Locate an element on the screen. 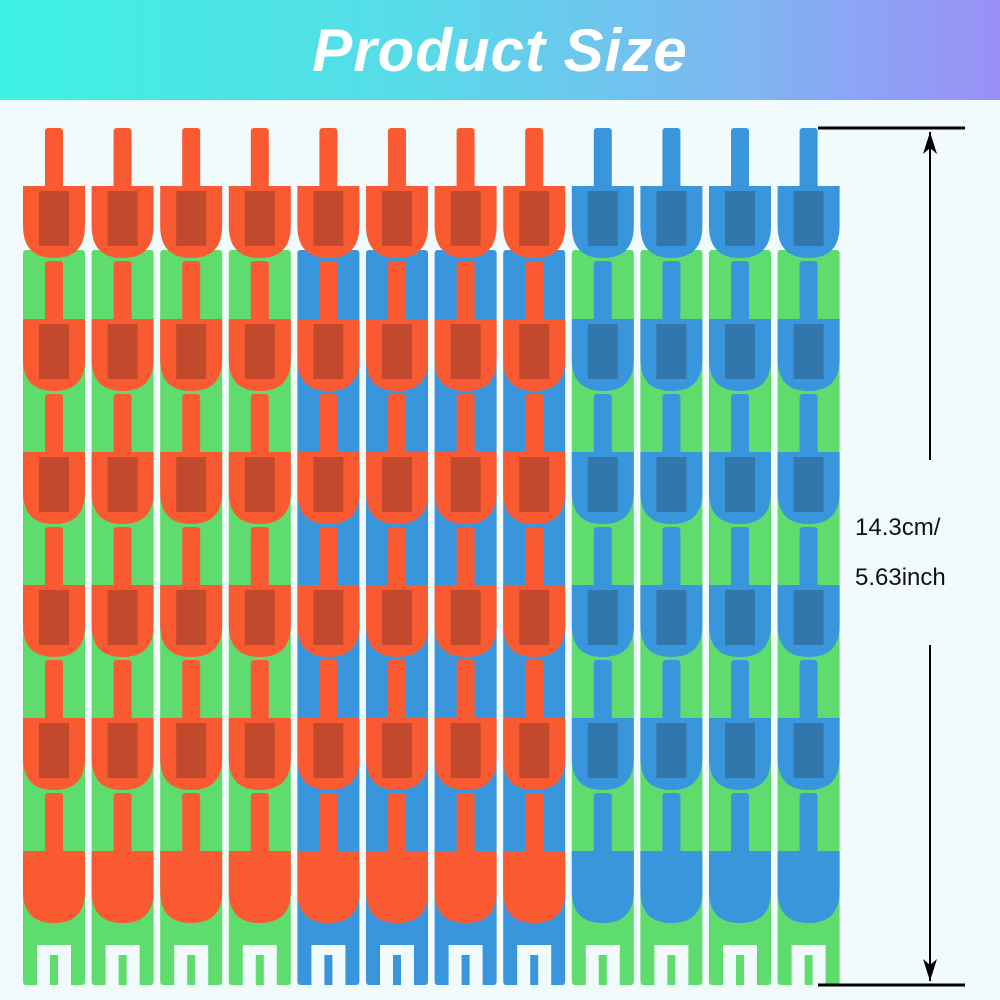  title-banner: Product Size is located at coordinates (500, 50).